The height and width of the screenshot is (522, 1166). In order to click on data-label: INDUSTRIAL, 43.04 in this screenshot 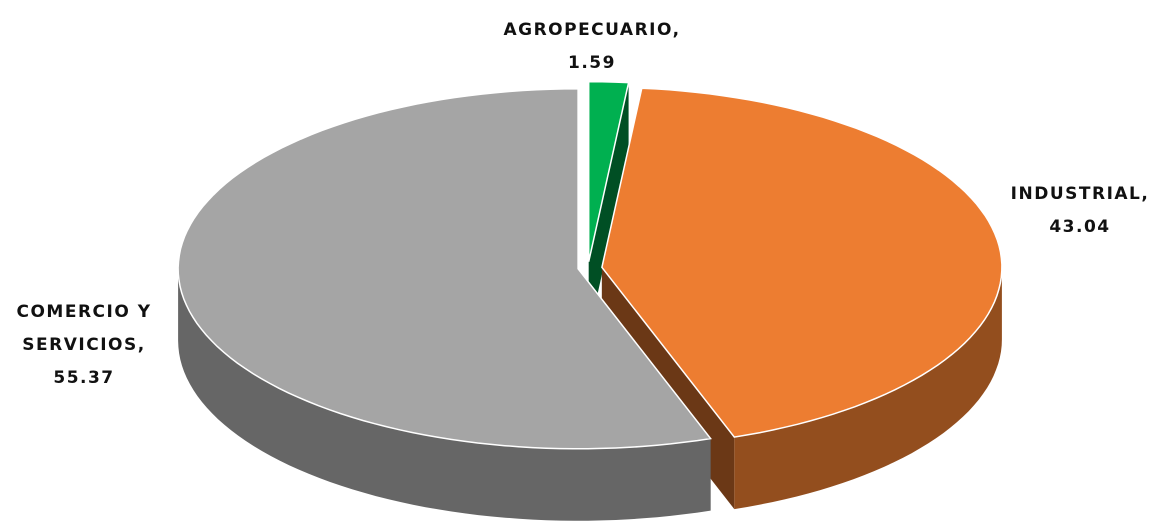, I will do `click(1080, 211)`.